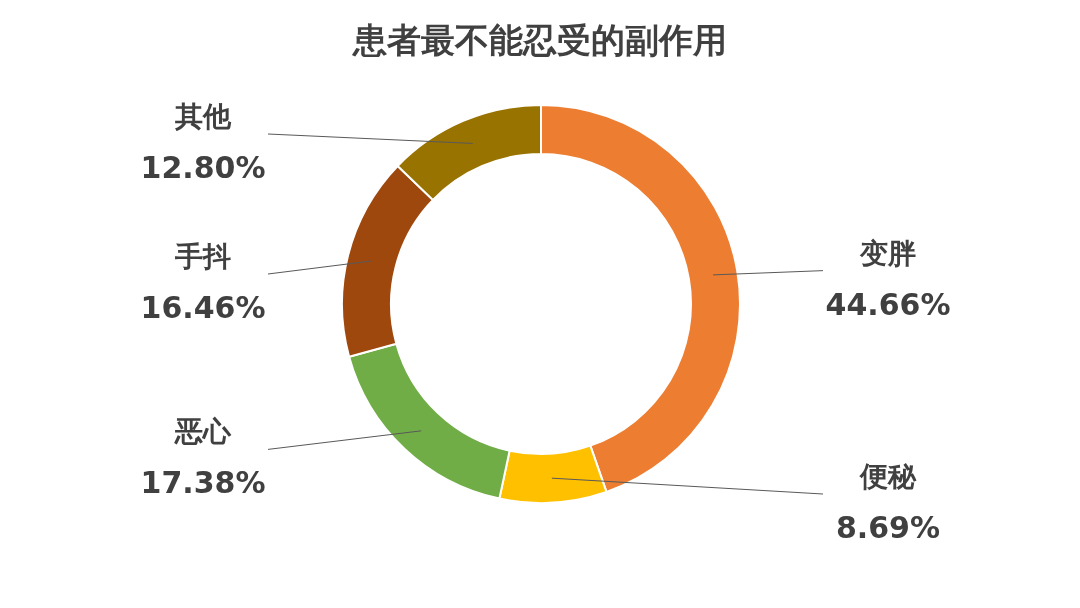  I want to click on data-label: 8.69%, so click(888, 527).